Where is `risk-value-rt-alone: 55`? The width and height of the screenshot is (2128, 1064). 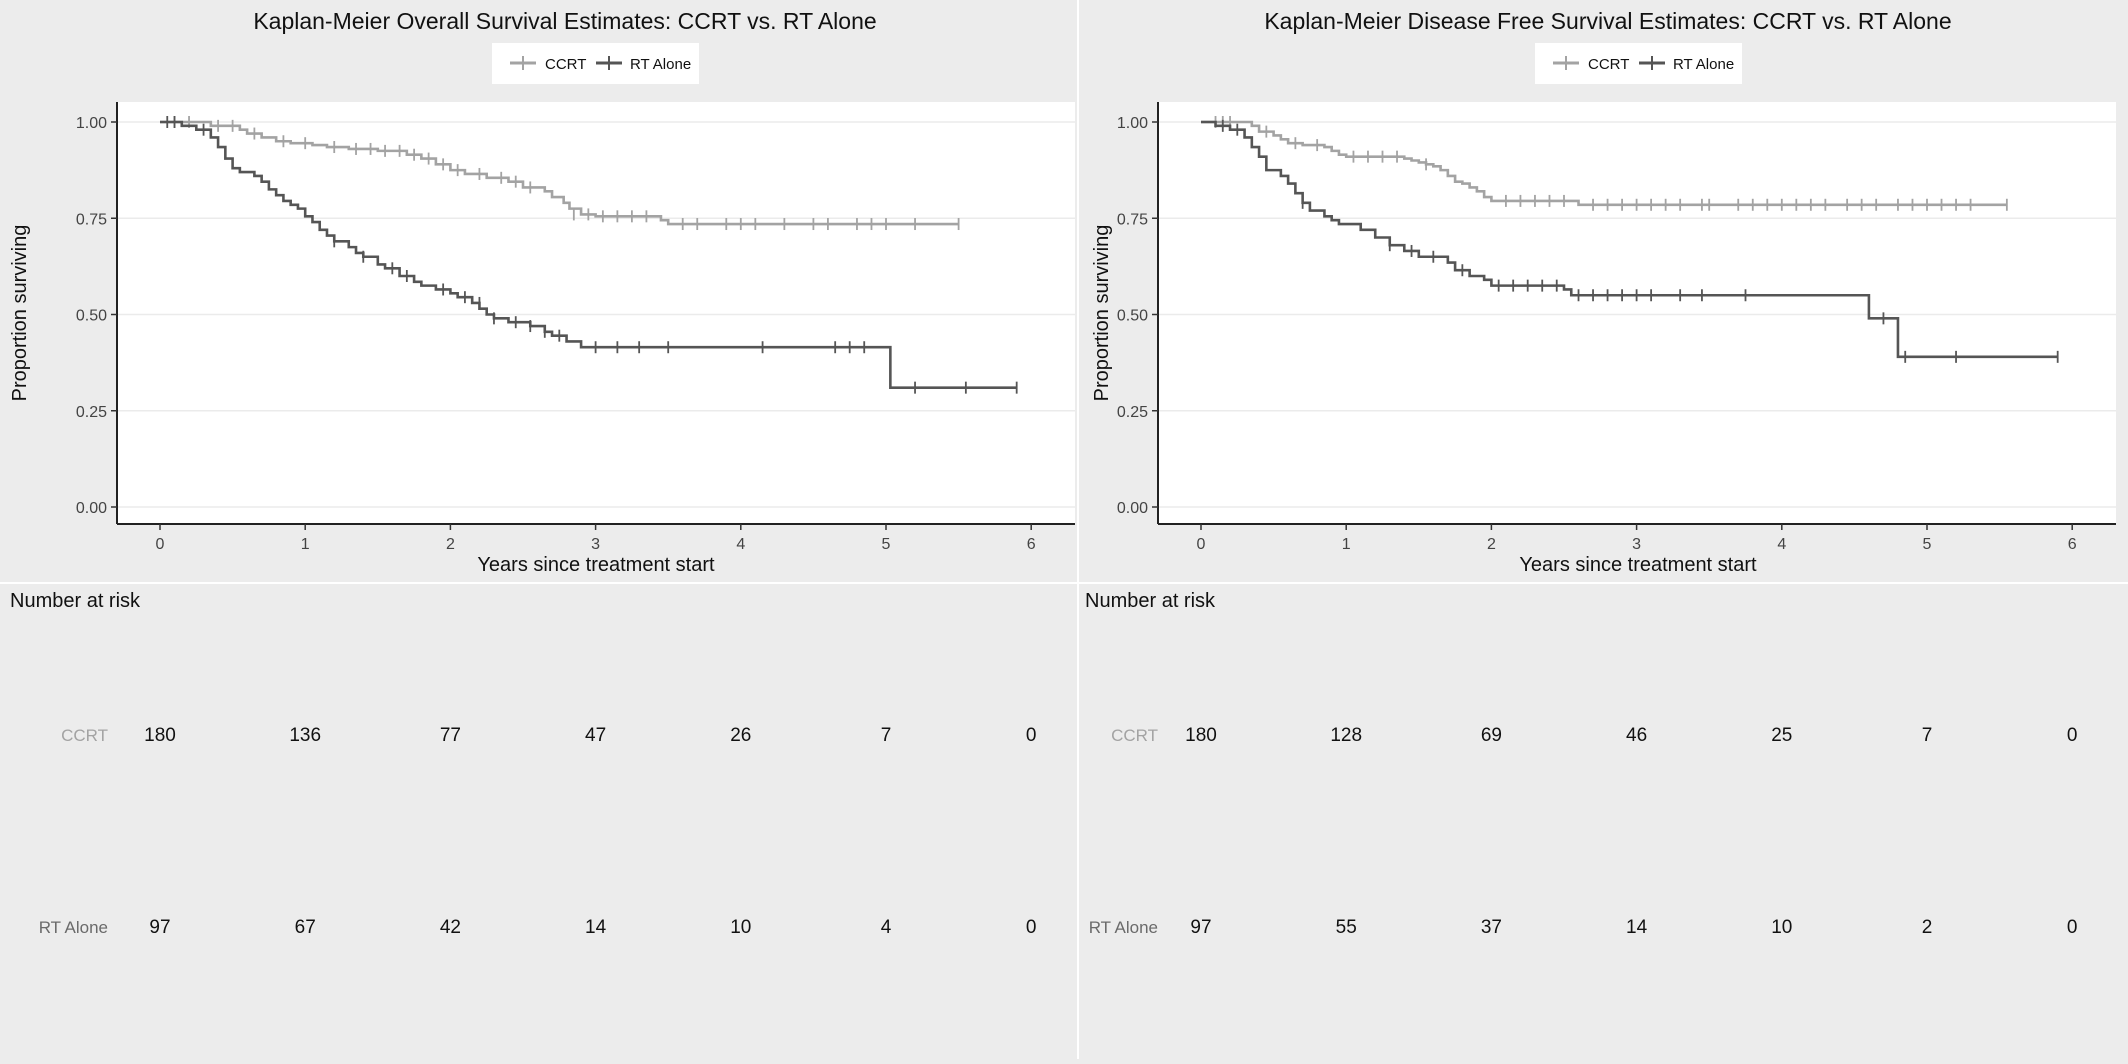
risk-value-rt-alone: 55 is located at coordinates (1346, 927).